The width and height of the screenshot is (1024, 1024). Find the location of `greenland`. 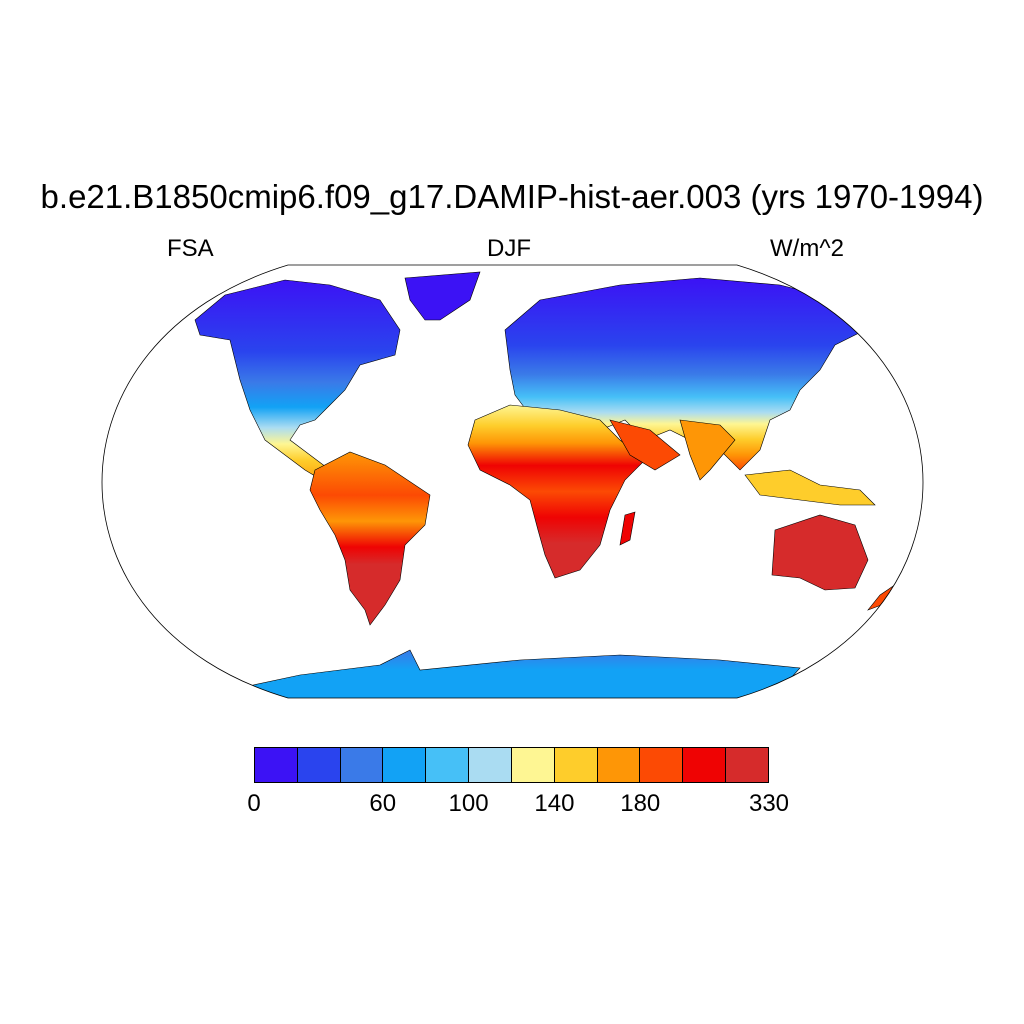

greenland is located at coordinates (442, 296).